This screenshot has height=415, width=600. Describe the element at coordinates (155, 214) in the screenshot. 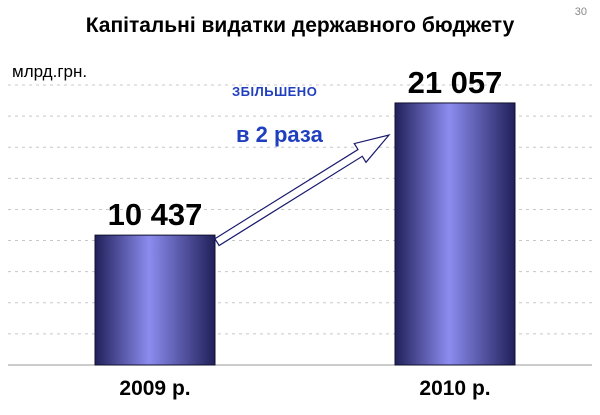

I see `data-label-1: 10 437` at that location.